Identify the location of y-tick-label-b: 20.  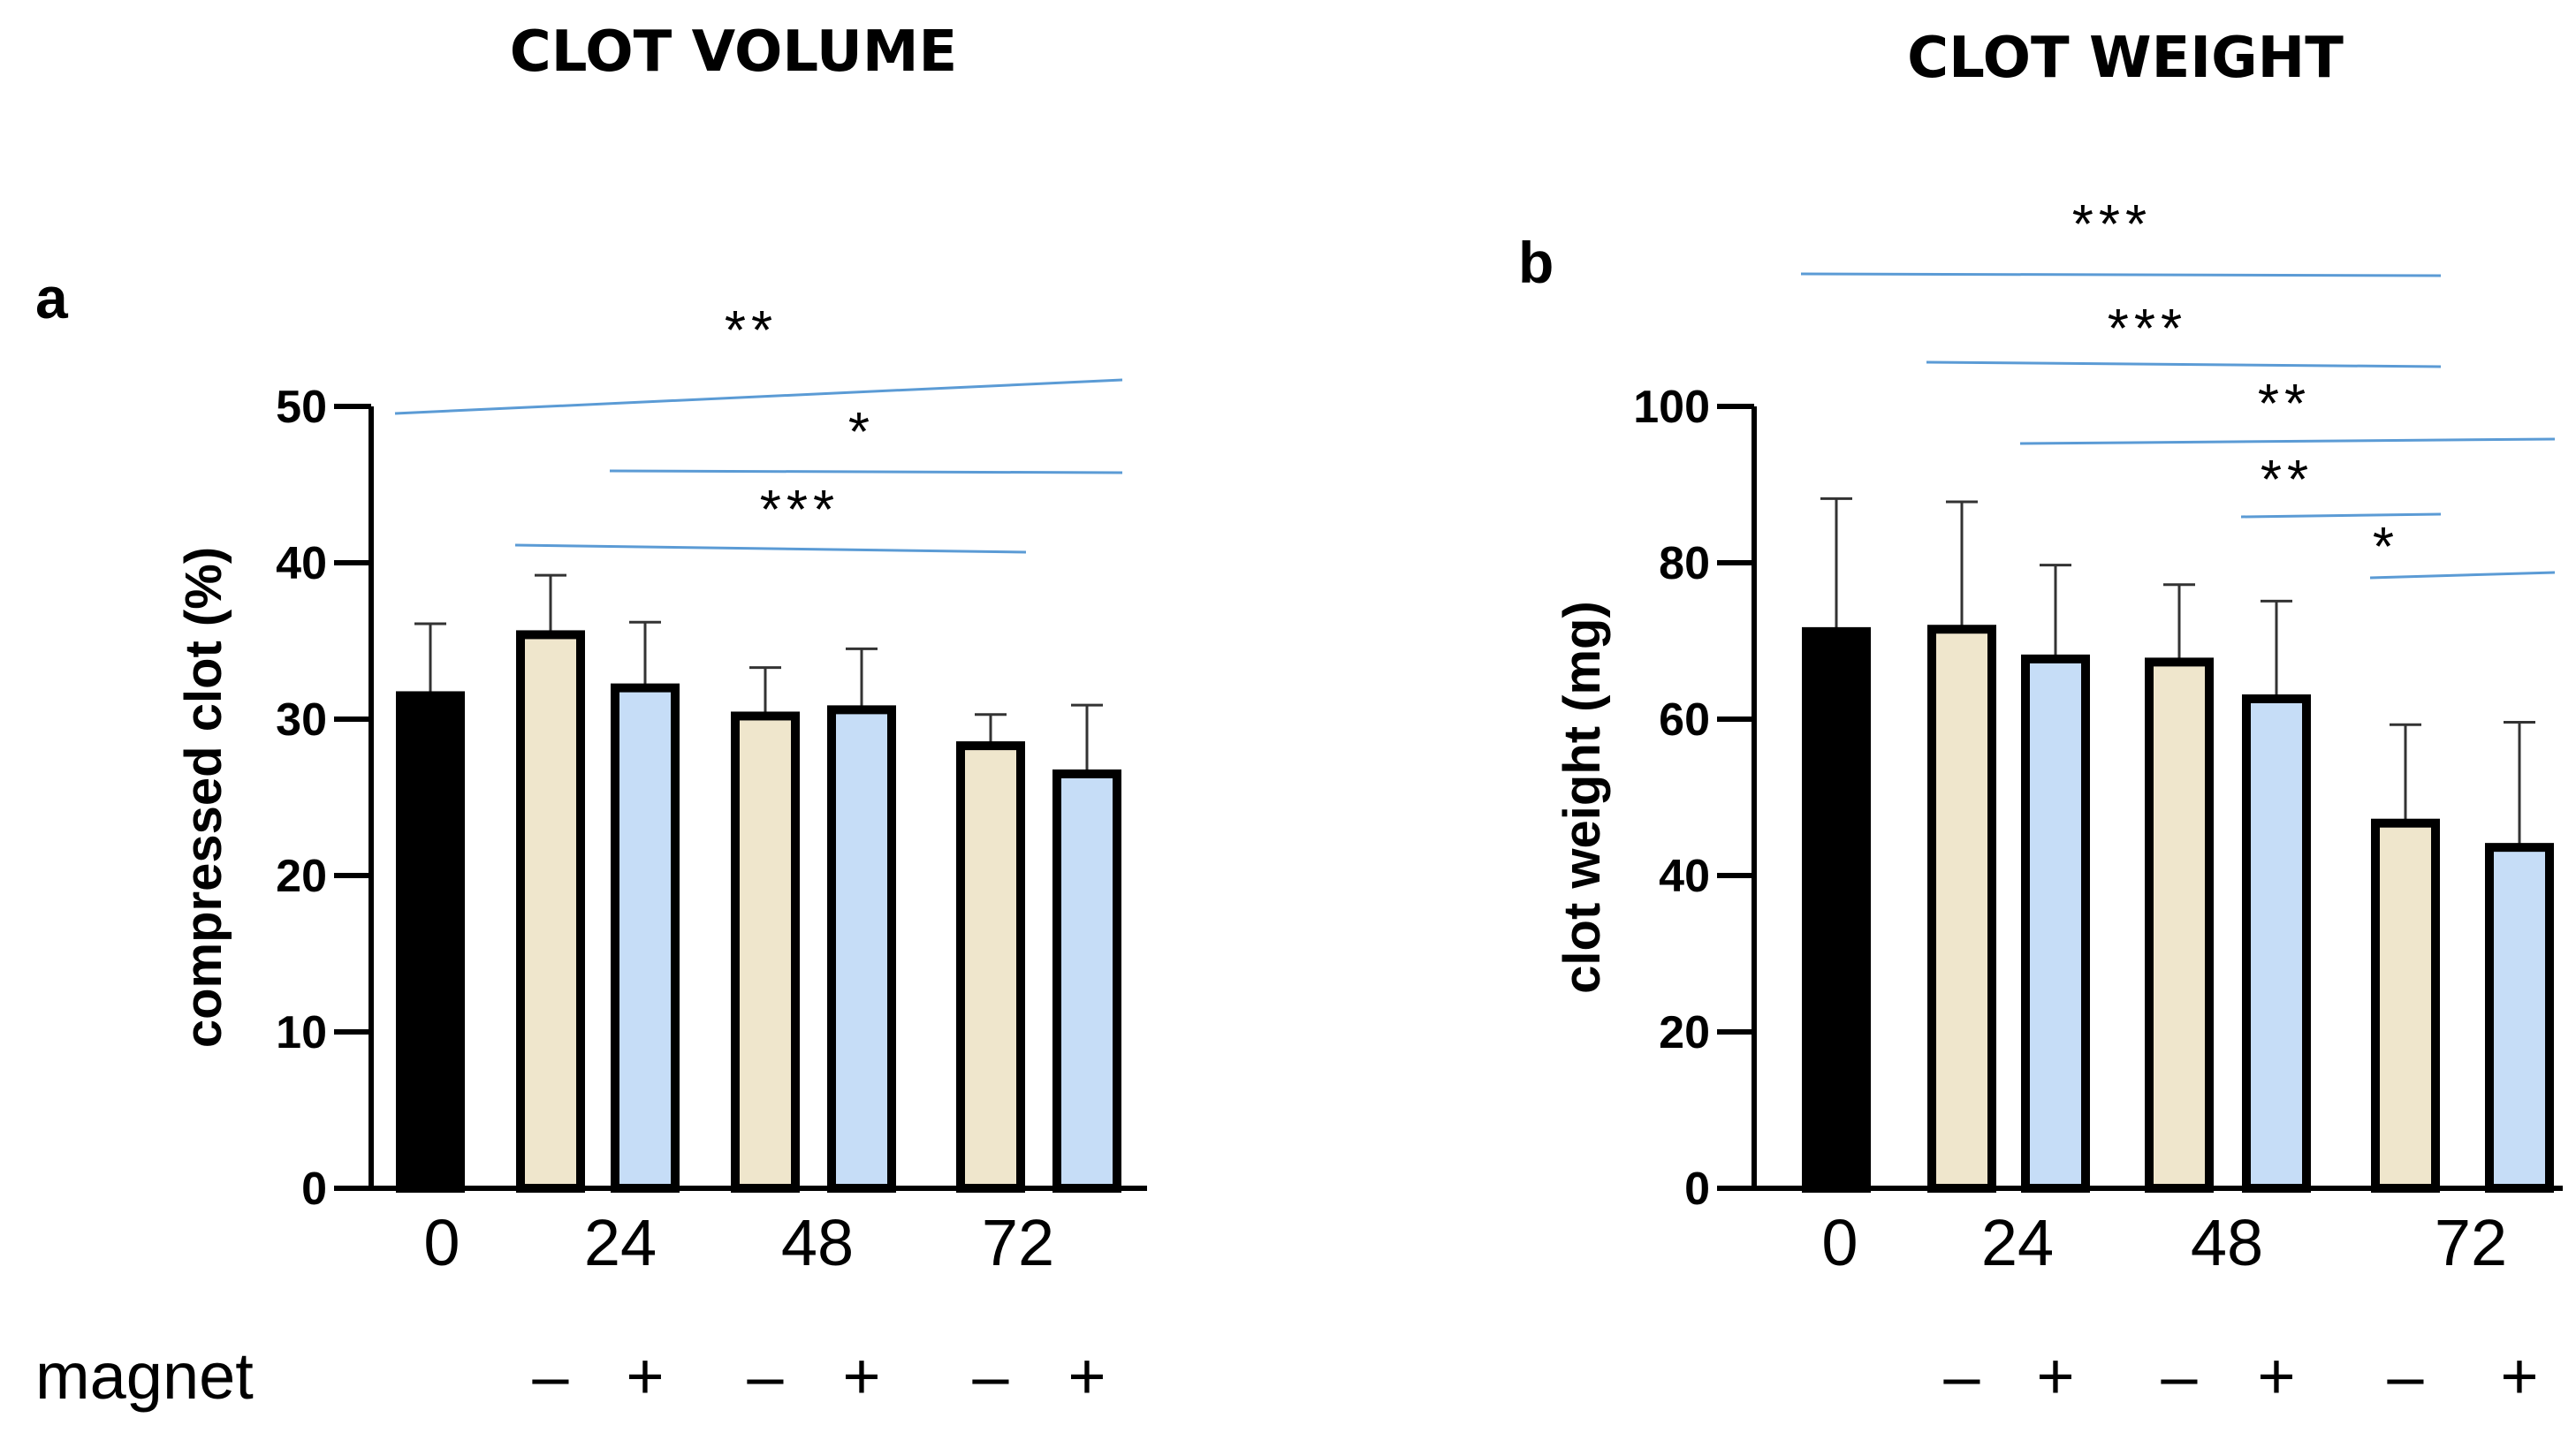
(1684, 1032).